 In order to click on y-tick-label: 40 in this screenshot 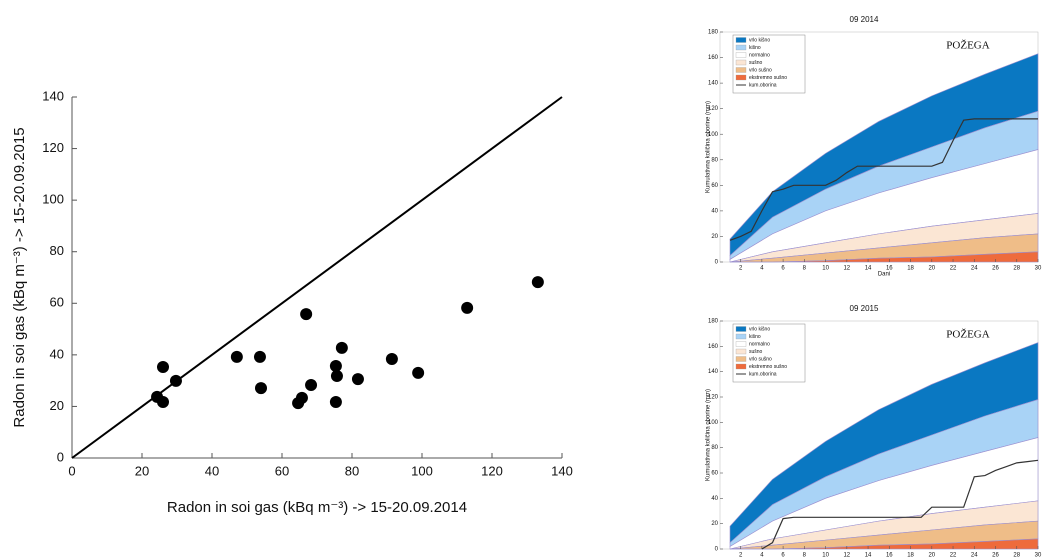, I will do `click(714, 499)`.